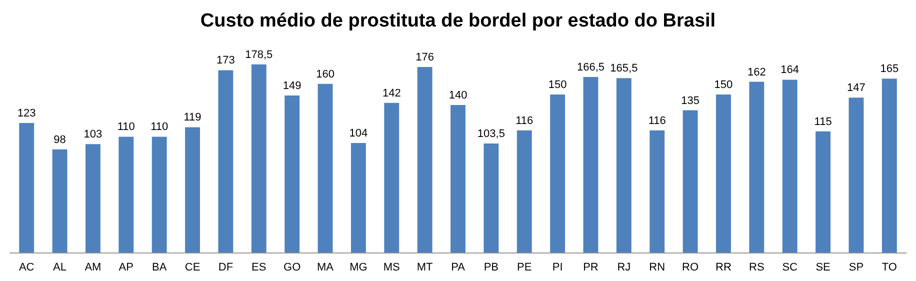 This screenshot has height=281, width=916. I want to click on data-label: 178,5, so click(259, 54).